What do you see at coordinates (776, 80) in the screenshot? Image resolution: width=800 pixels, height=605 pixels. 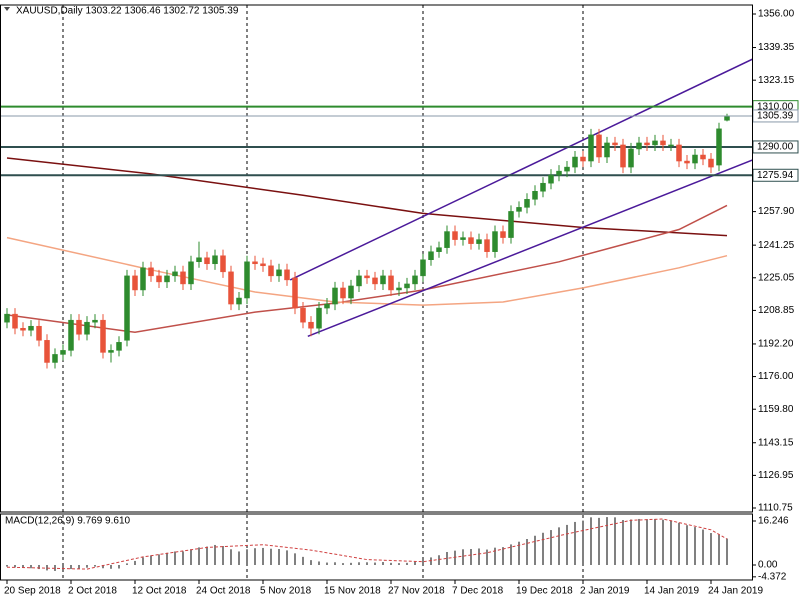 I see `y-tick-label: 1323.15` at bounding box center [776, 80].